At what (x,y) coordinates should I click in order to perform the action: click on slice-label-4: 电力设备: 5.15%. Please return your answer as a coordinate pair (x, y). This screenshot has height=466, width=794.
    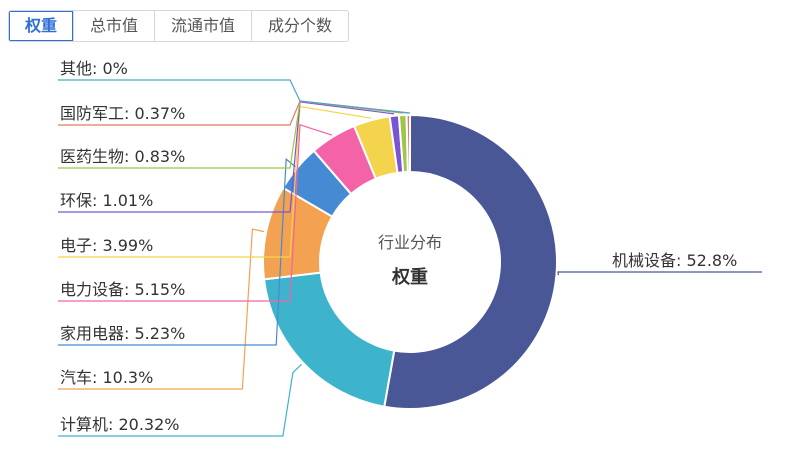
    Looking at the image, I should click on (122, 289).